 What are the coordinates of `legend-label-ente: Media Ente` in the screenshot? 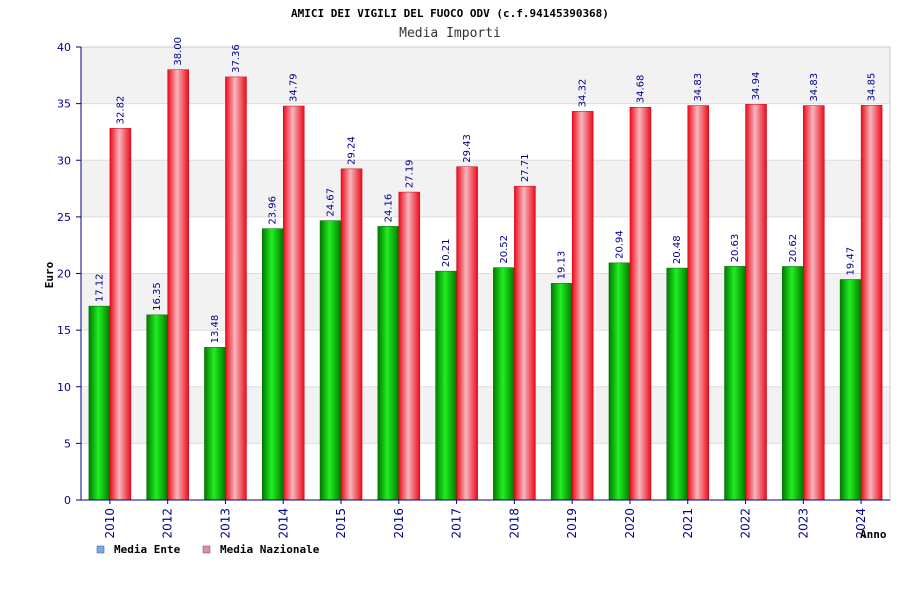 It's located at (147, 549).